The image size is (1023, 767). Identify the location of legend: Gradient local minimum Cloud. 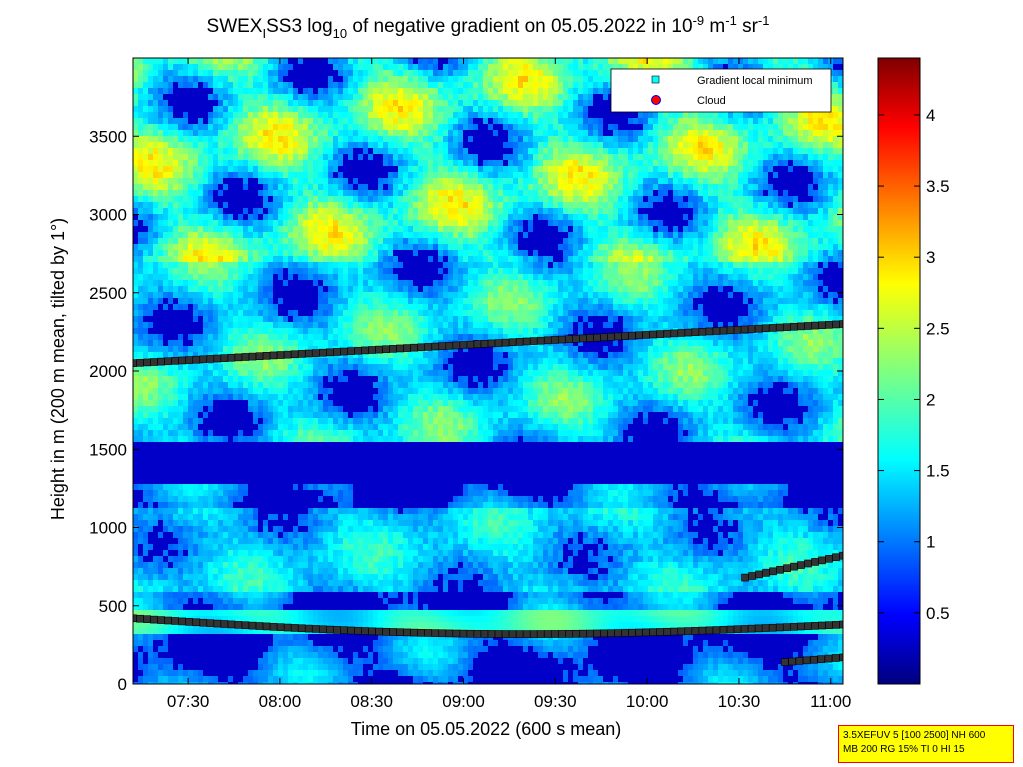
(721, 90).